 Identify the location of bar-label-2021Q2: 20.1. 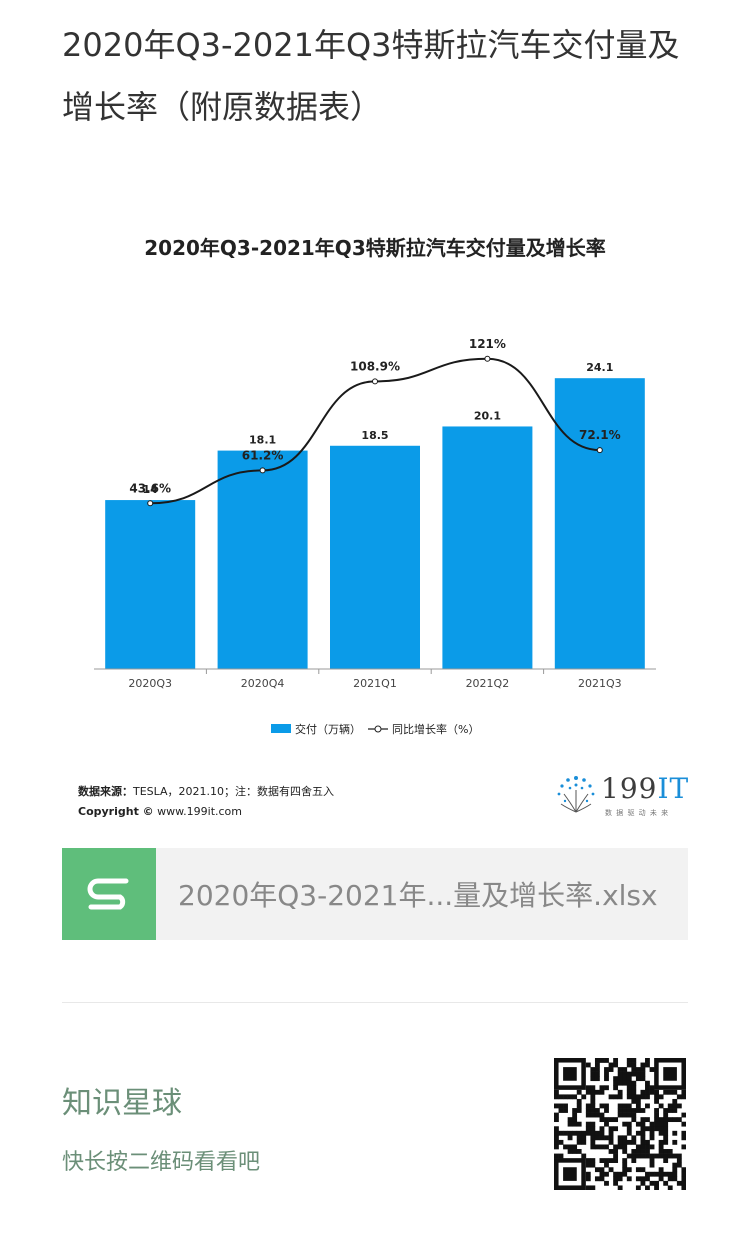
(487, 415).